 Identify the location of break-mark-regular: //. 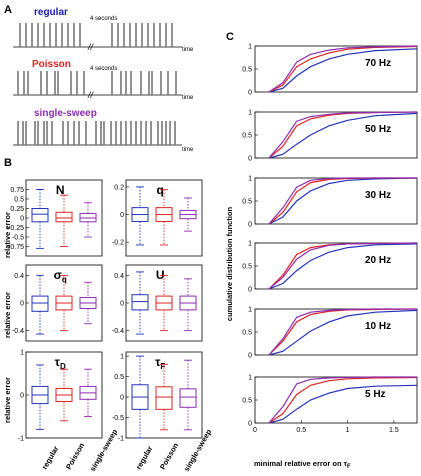
(91, 47).